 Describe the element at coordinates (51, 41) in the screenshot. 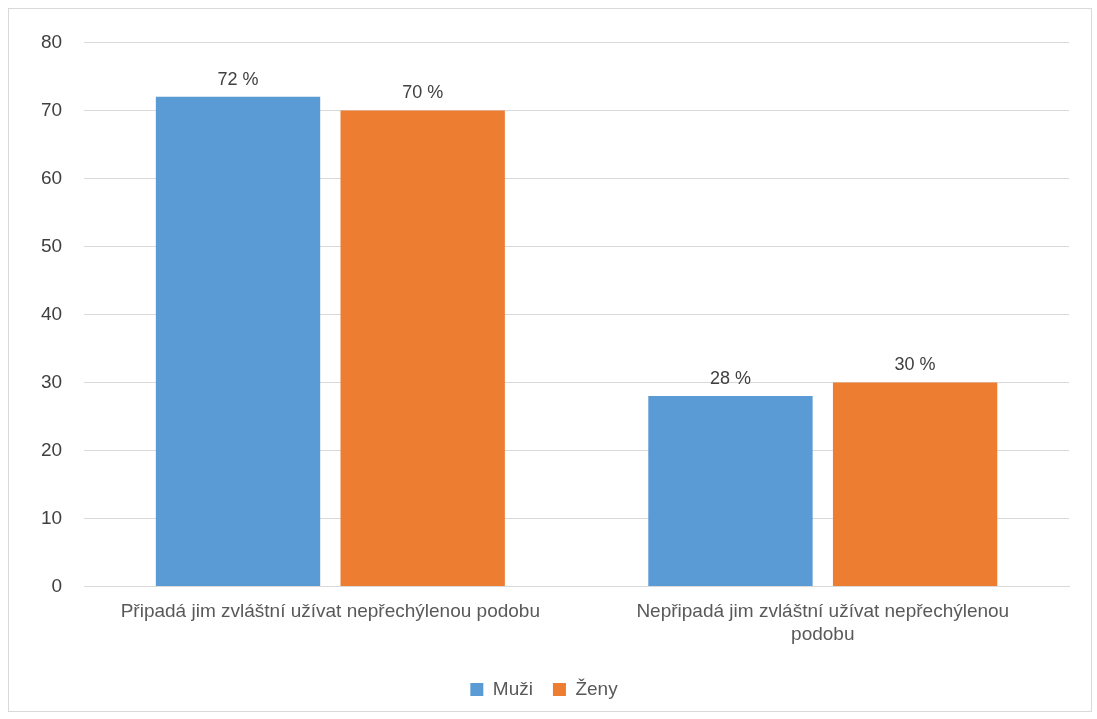

I see `y-tick-label: 80` at that location.